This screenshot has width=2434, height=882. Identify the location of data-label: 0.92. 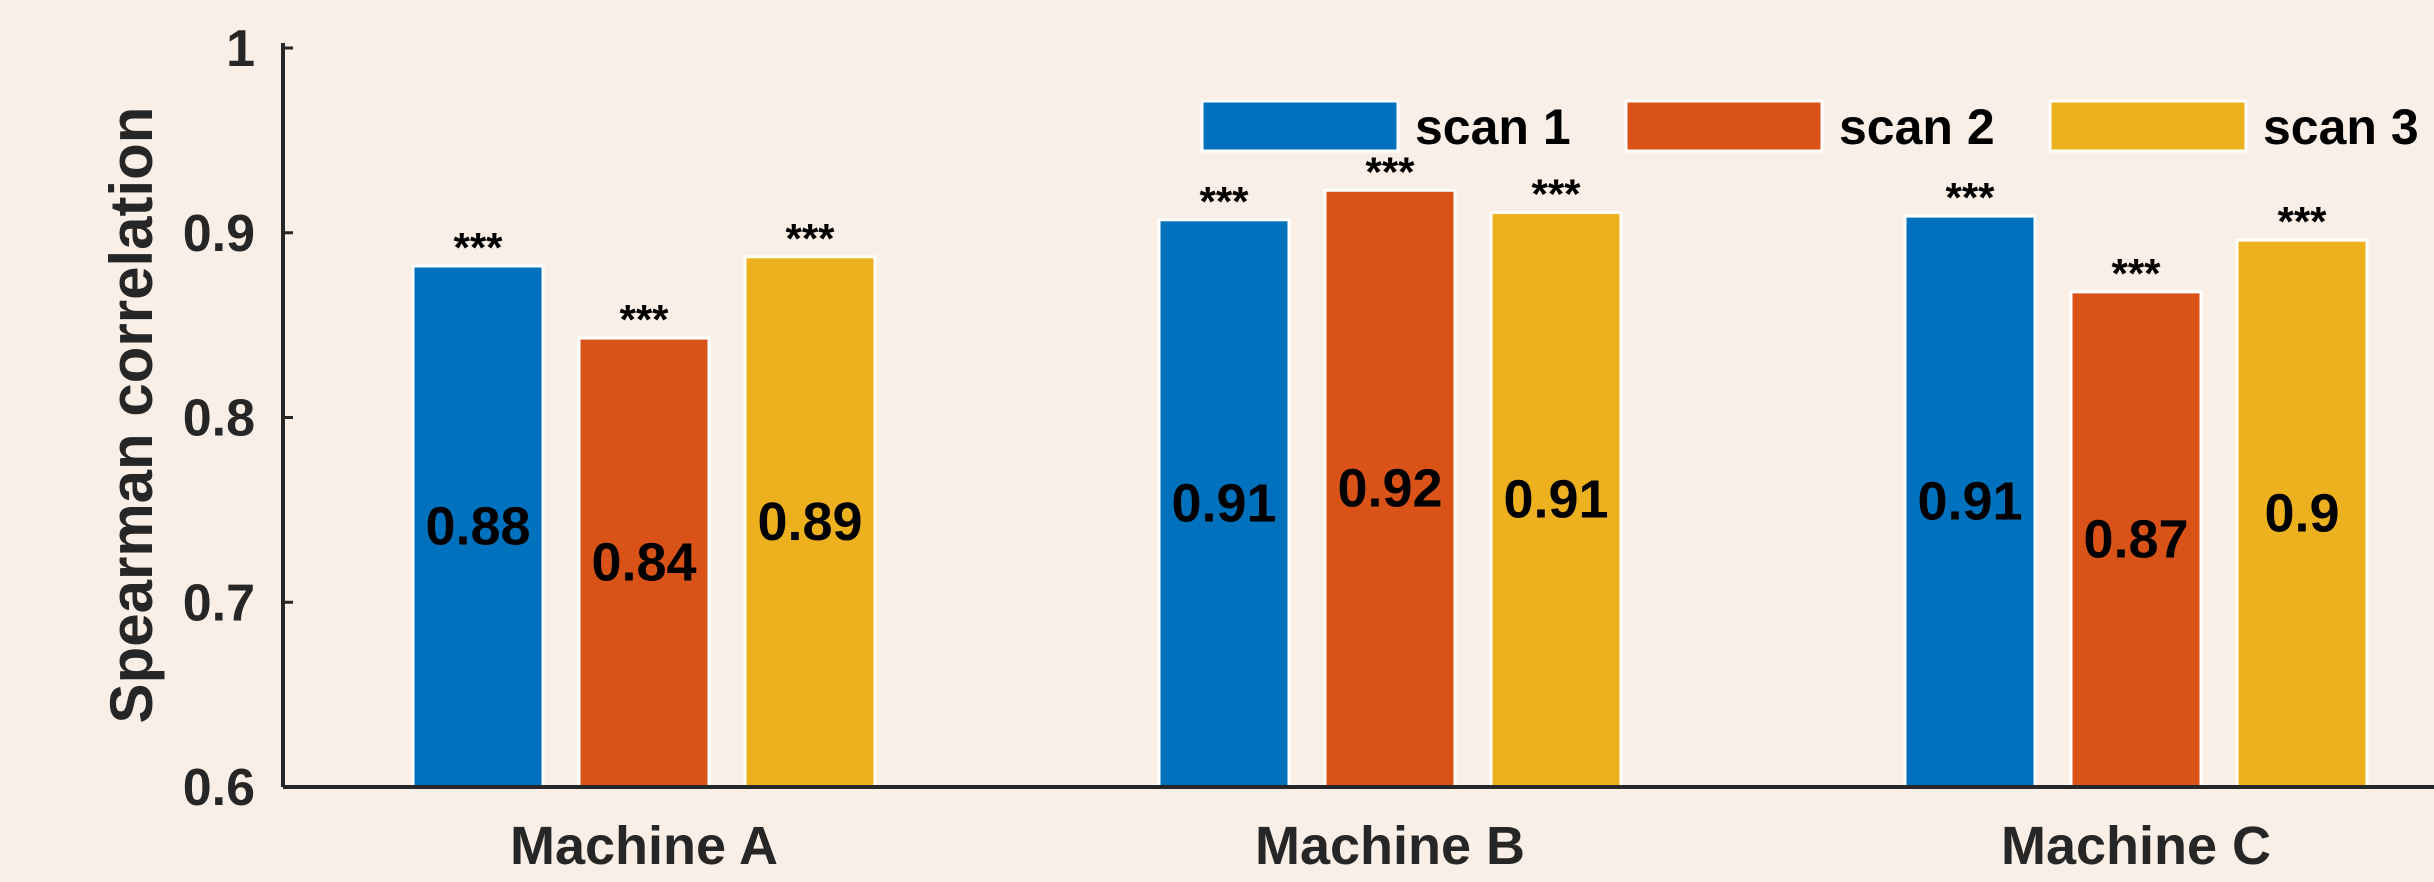
(1389, 489).